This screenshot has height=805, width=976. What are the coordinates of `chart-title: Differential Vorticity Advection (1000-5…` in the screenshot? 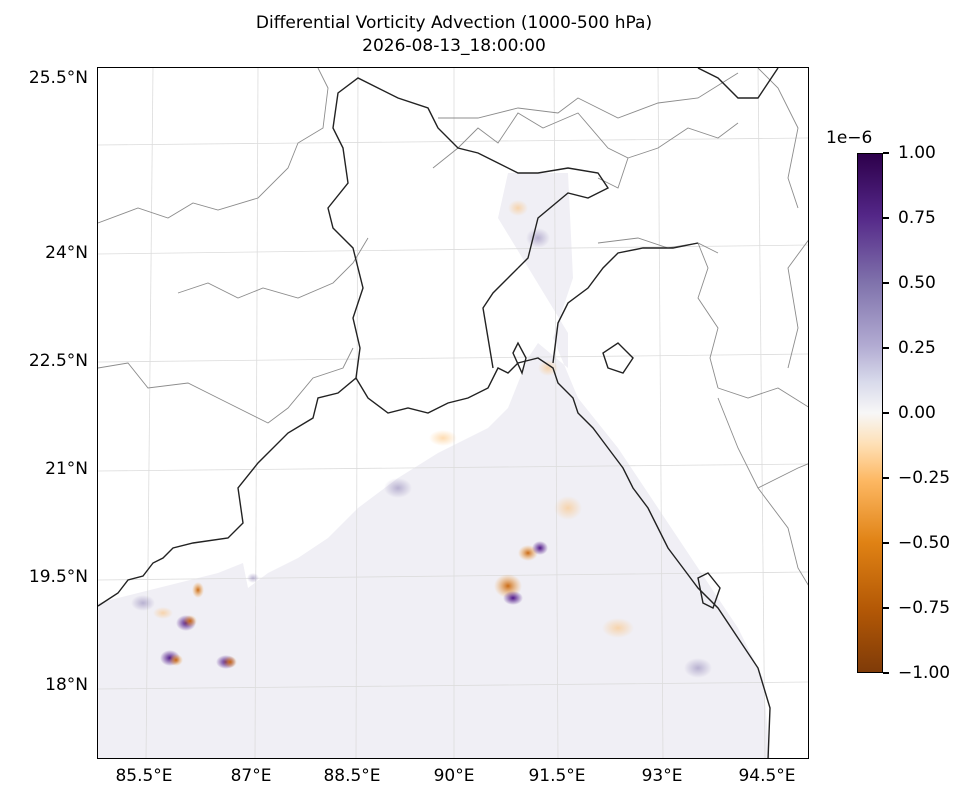 It's located at (454, 23).